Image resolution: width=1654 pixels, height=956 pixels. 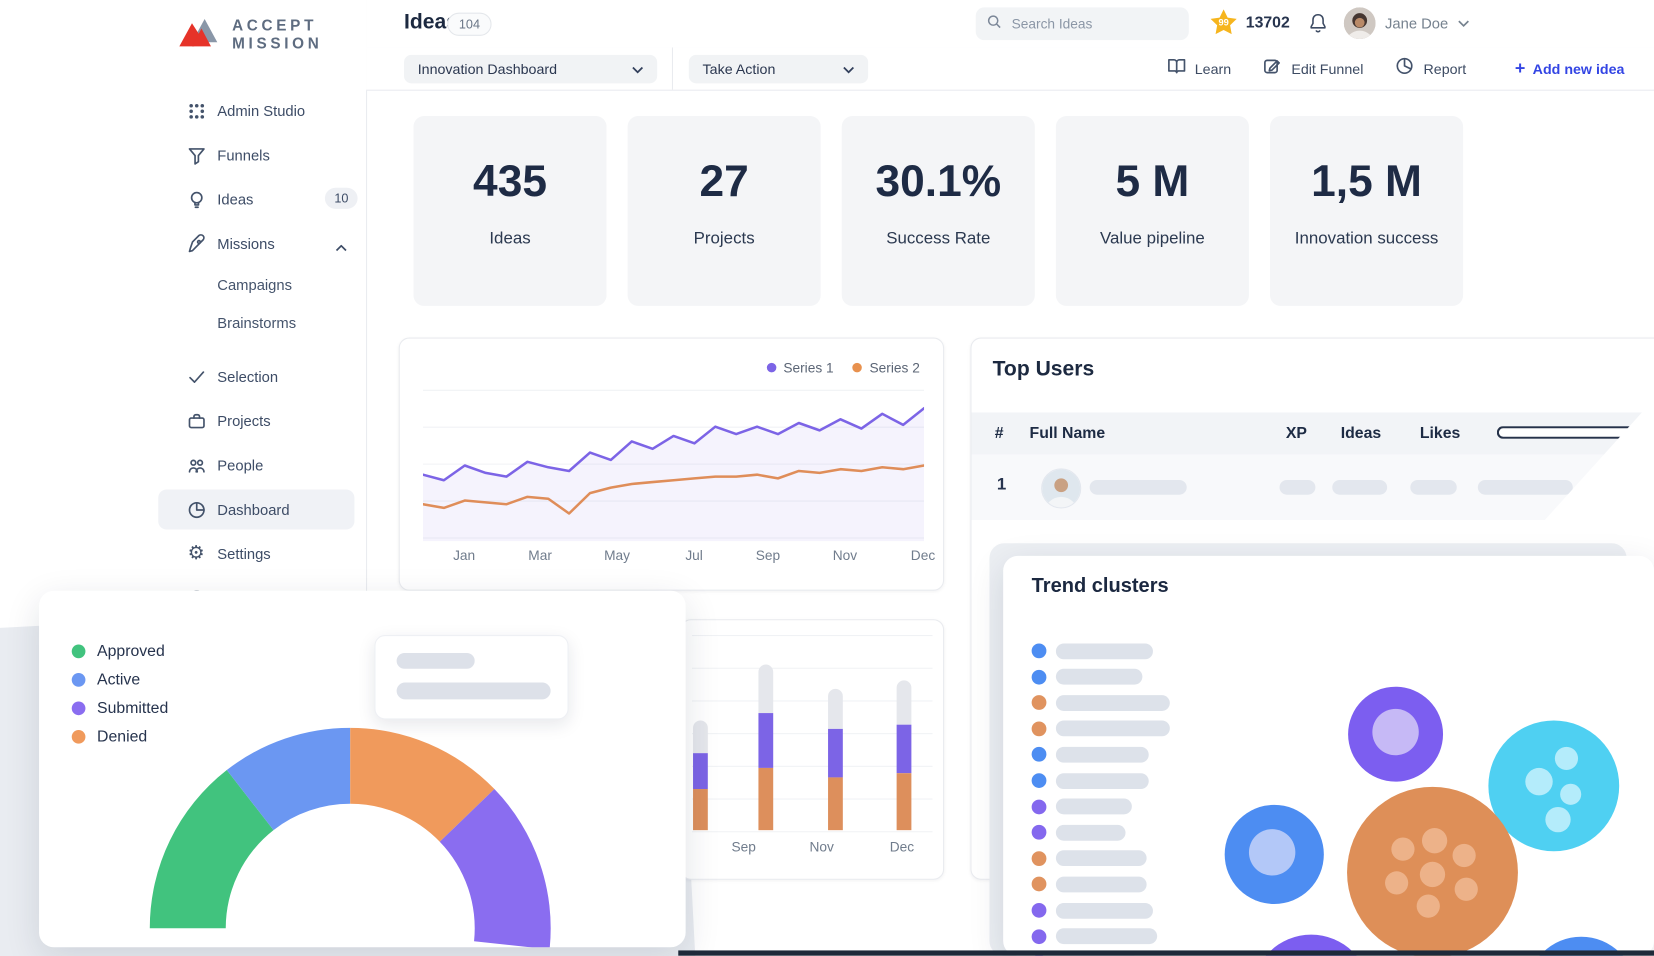 What do you see at coordinates (131, 651) in the screenshot?
I see `legend-label: Approved` at bounding box center [131, 651].